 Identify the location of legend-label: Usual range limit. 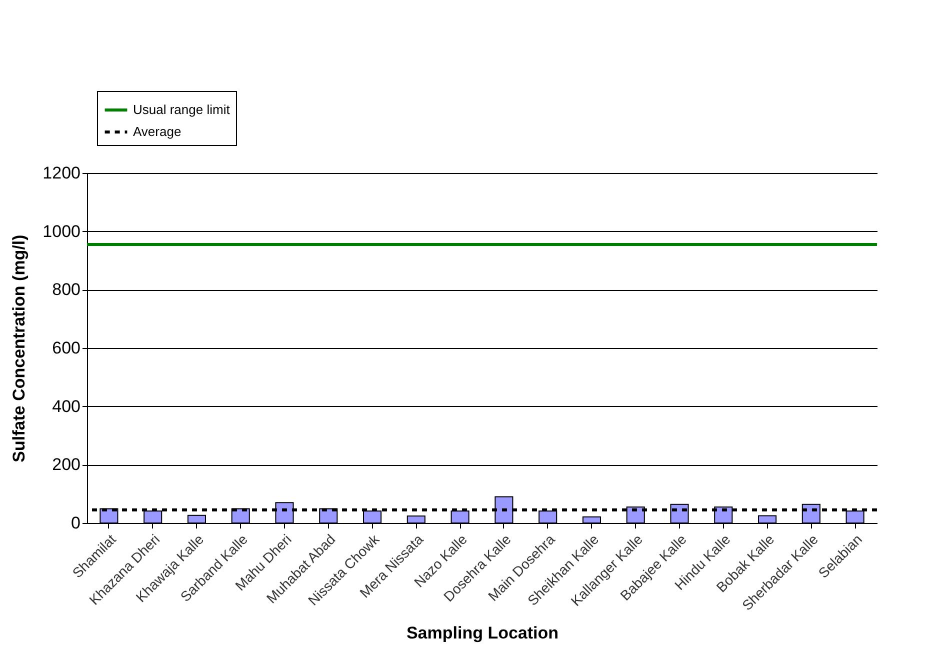
(181, 109).